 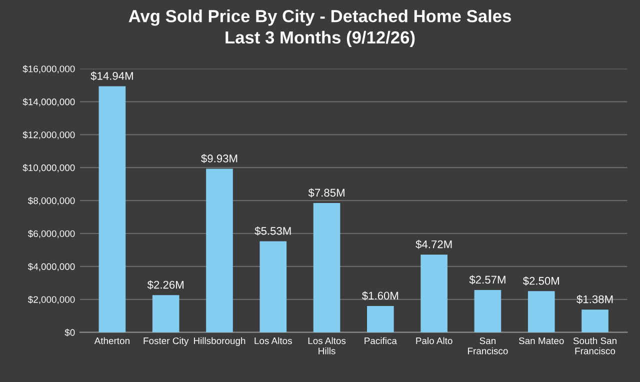 I want to click on x-tick-label: Los Altos Hills, so click(x=327, y=345).